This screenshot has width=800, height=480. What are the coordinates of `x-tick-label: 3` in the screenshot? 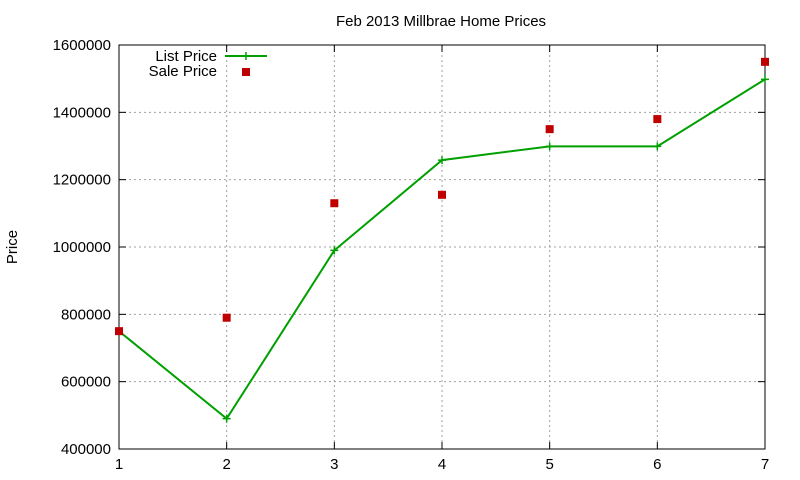 It's located at (334, 464).